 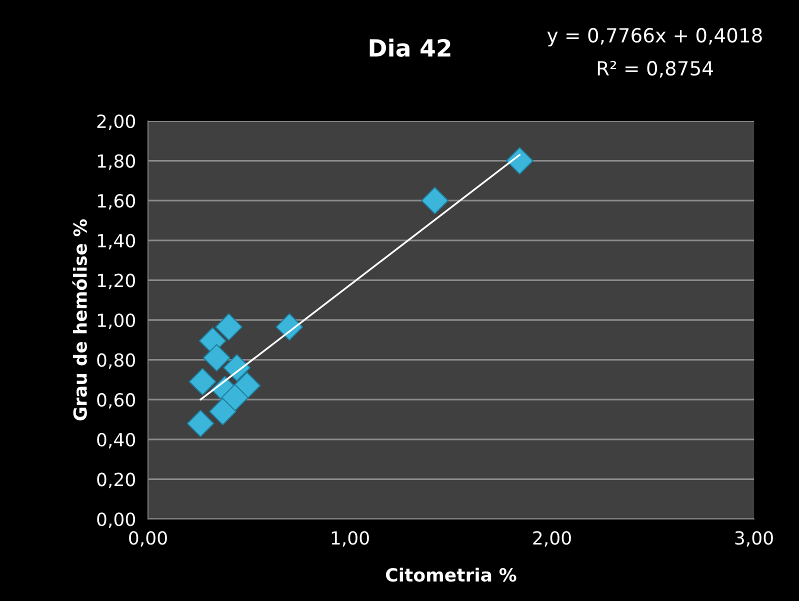 What do you see at coordinates (754, 539) in the screenshot?
I see `x-tick-label: 3,00` at bounding box center [754, 539].